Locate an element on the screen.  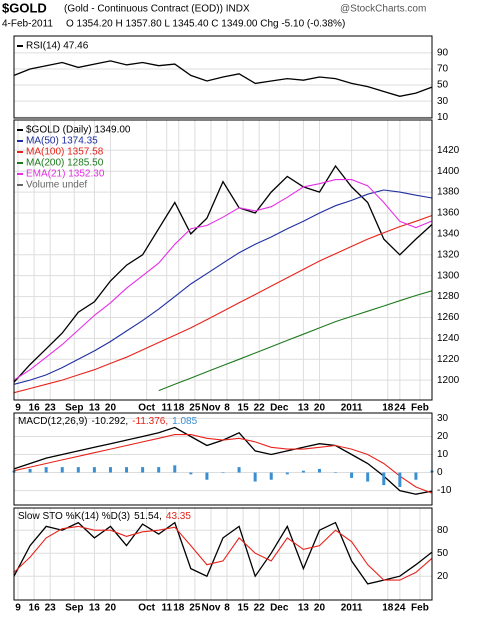
y-tick-label: 1420 is located at coordinates (448, 150).